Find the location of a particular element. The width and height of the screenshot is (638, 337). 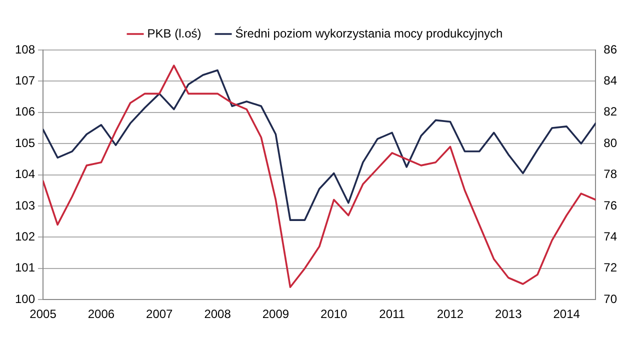

x-tick-label: 2010 is located at coordinates (334, 314).